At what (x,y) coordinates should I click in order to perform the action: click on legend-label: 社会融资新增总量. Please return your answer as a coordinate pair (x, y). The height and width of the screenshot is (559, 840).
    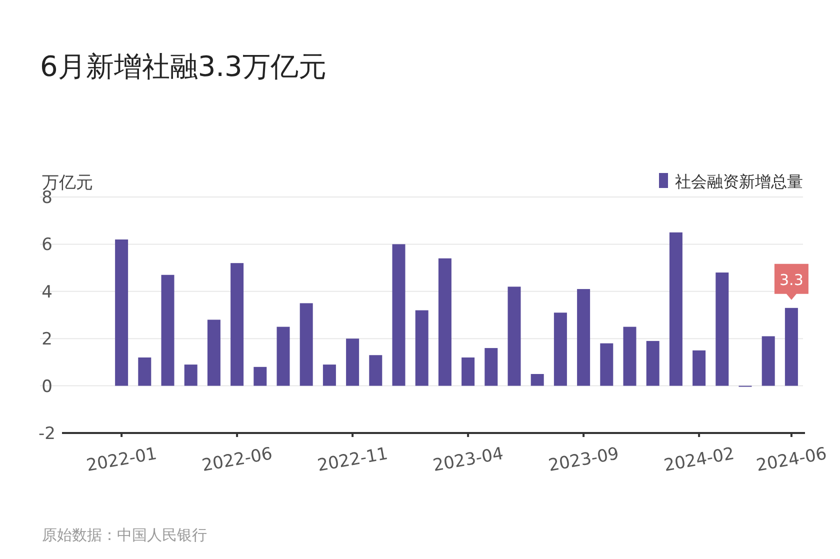
    Looking at the image, I should click on (739, 181).